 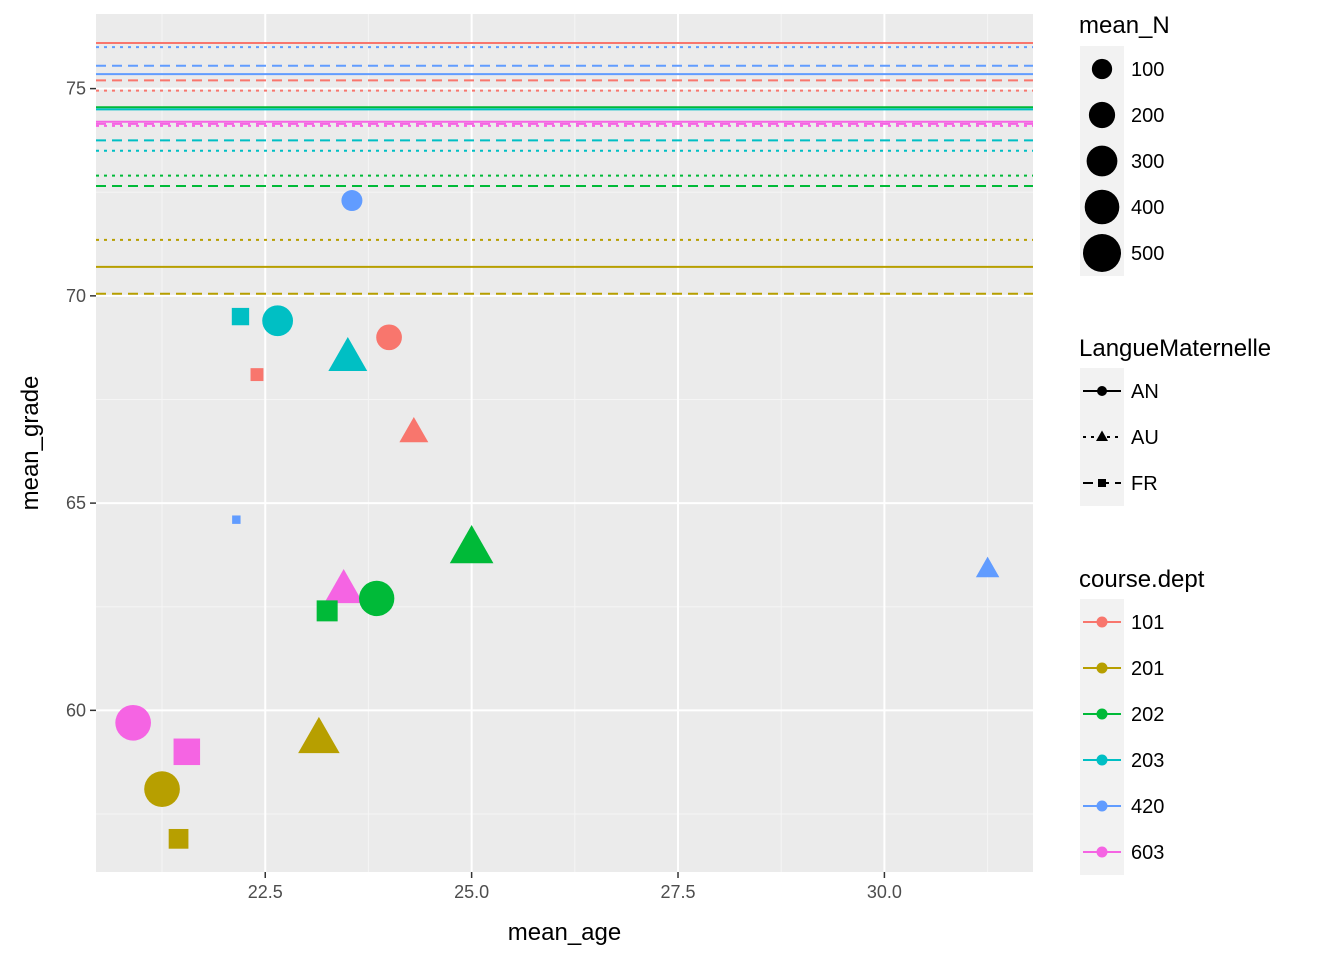 I want to click on point-101-AN, so click(x=389, y=337).